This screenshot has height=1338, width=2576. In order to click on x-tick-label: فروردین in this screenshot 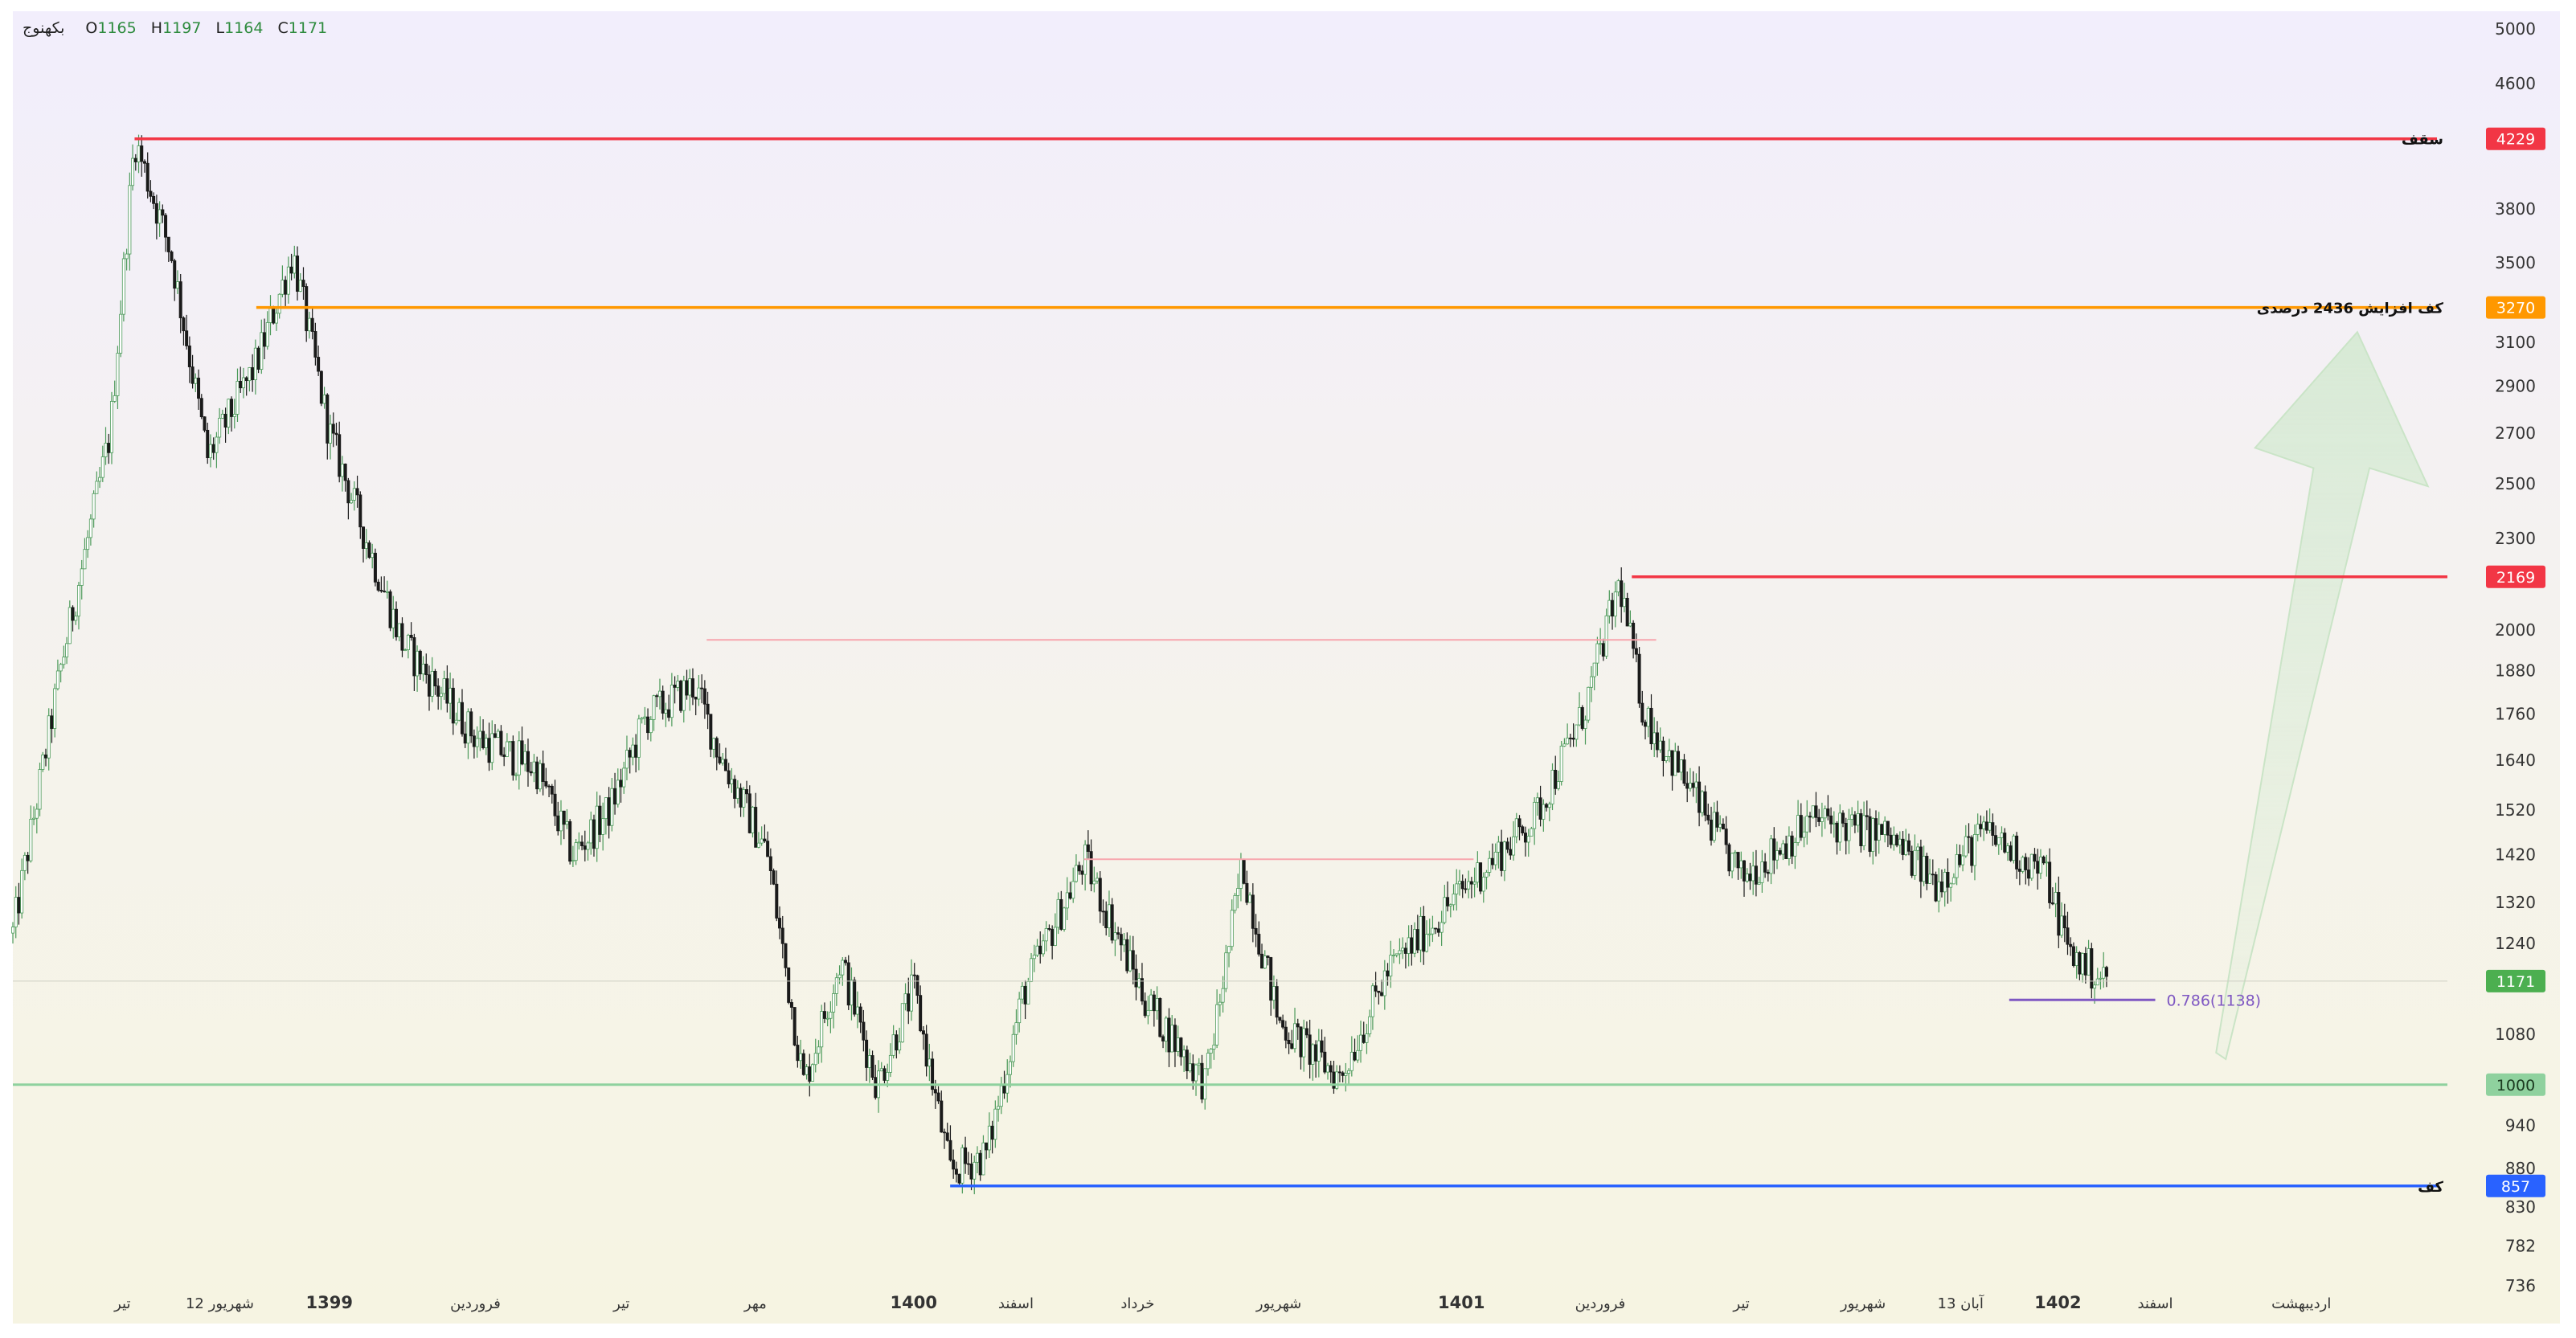, I will do `click(1600, 1303)`.